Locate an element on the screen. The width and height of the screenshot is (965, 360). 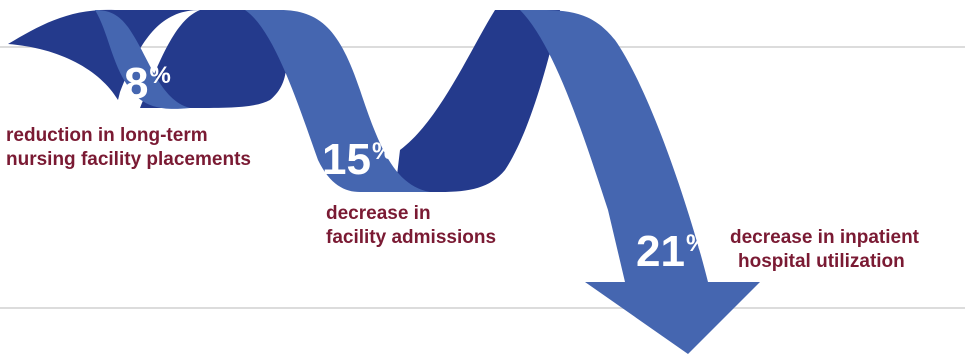
stat-1-caption-line: reduction in long-term is located at coordinates (107, 135).